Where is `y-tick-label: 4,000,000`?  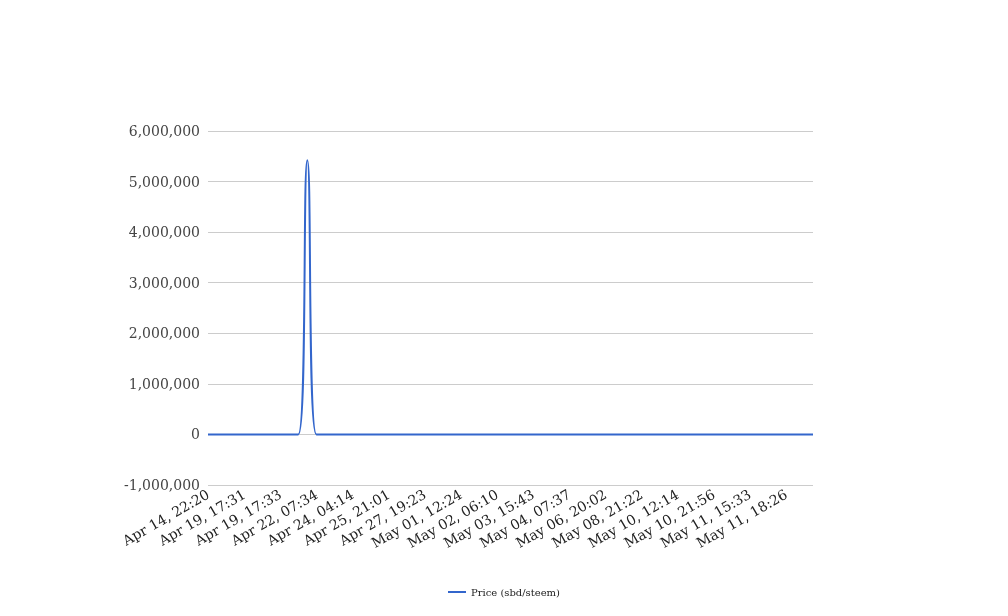
y-tick-label: 4,000,000 is located at coordinates (164, 232).